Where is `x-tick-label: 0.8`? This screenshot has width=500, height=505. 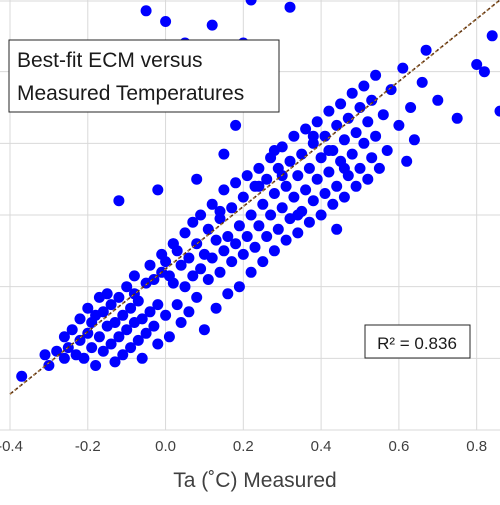
x-tick-label: 0.8 is located at coordinates (476, 446).